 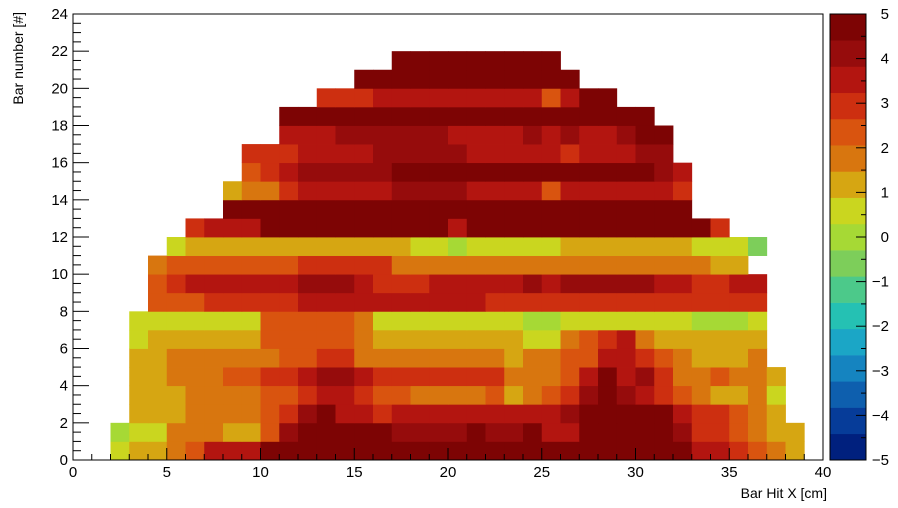 I want to click on palette-tick-label: −5, so click(x=880, y=460).